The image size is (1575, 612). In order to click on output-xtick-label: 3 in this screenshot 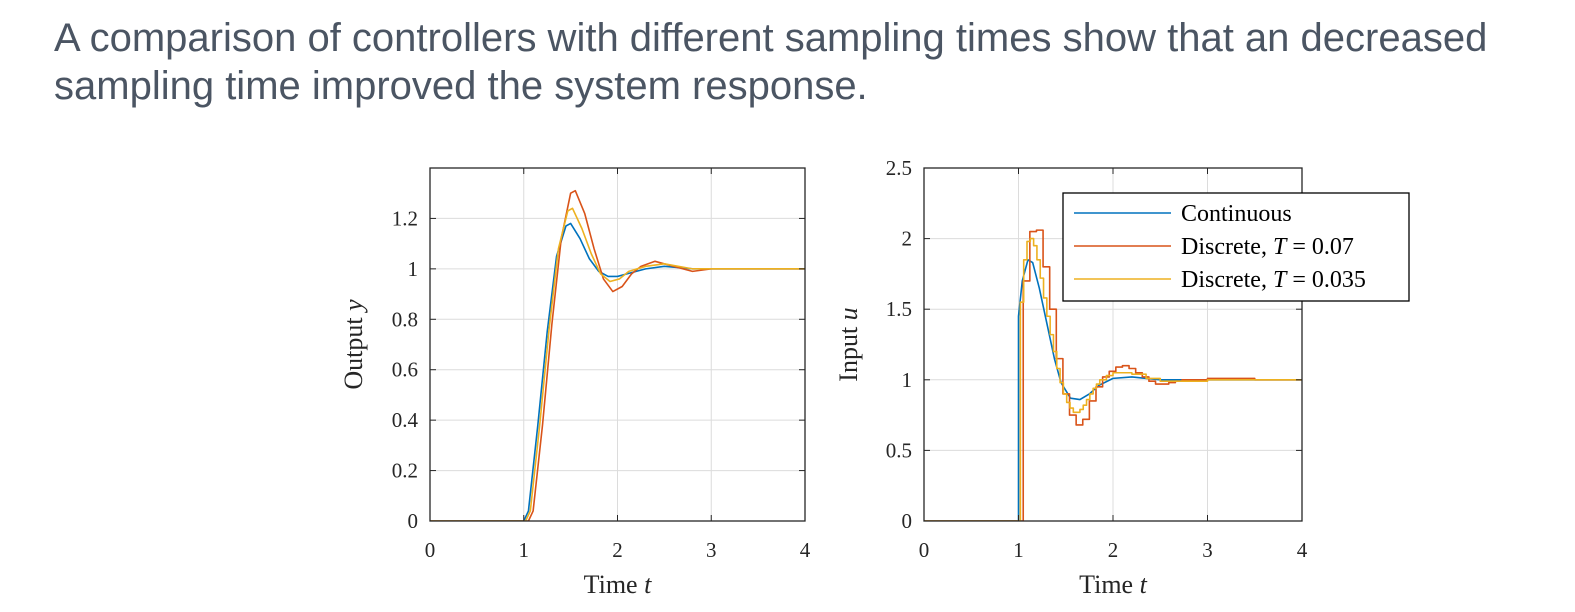, I will do `click(711, 550)`.